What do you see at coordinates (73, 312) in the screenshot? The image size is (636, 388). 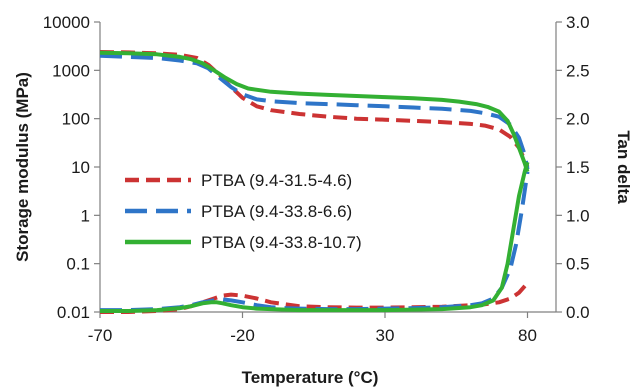 I see `y-tick-label: 0.01` at bounding box center [73, 312].